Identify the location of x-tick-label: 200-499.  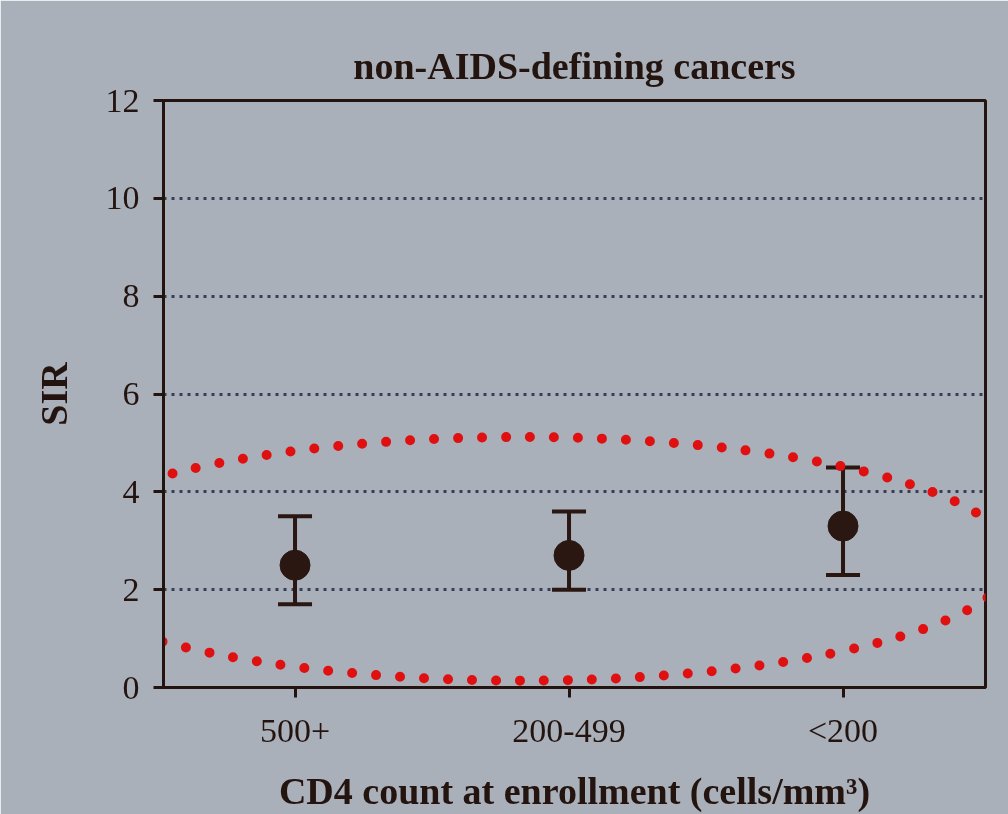
(569, 730).